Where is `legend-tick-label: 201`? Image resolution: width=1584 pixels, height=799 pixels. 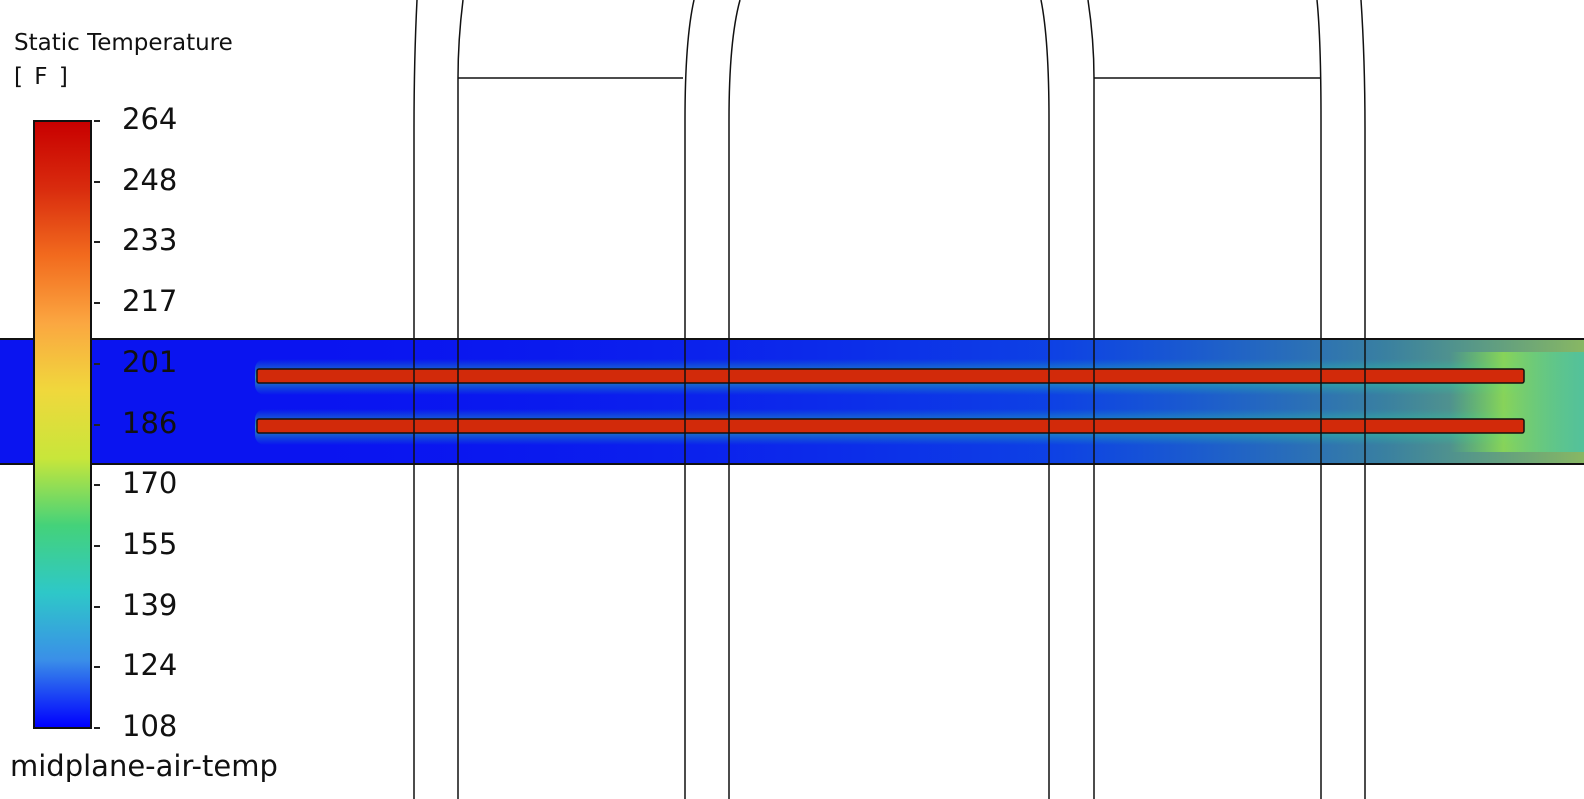 legend-tick-label: 201 is located at coordinates (150, 361).